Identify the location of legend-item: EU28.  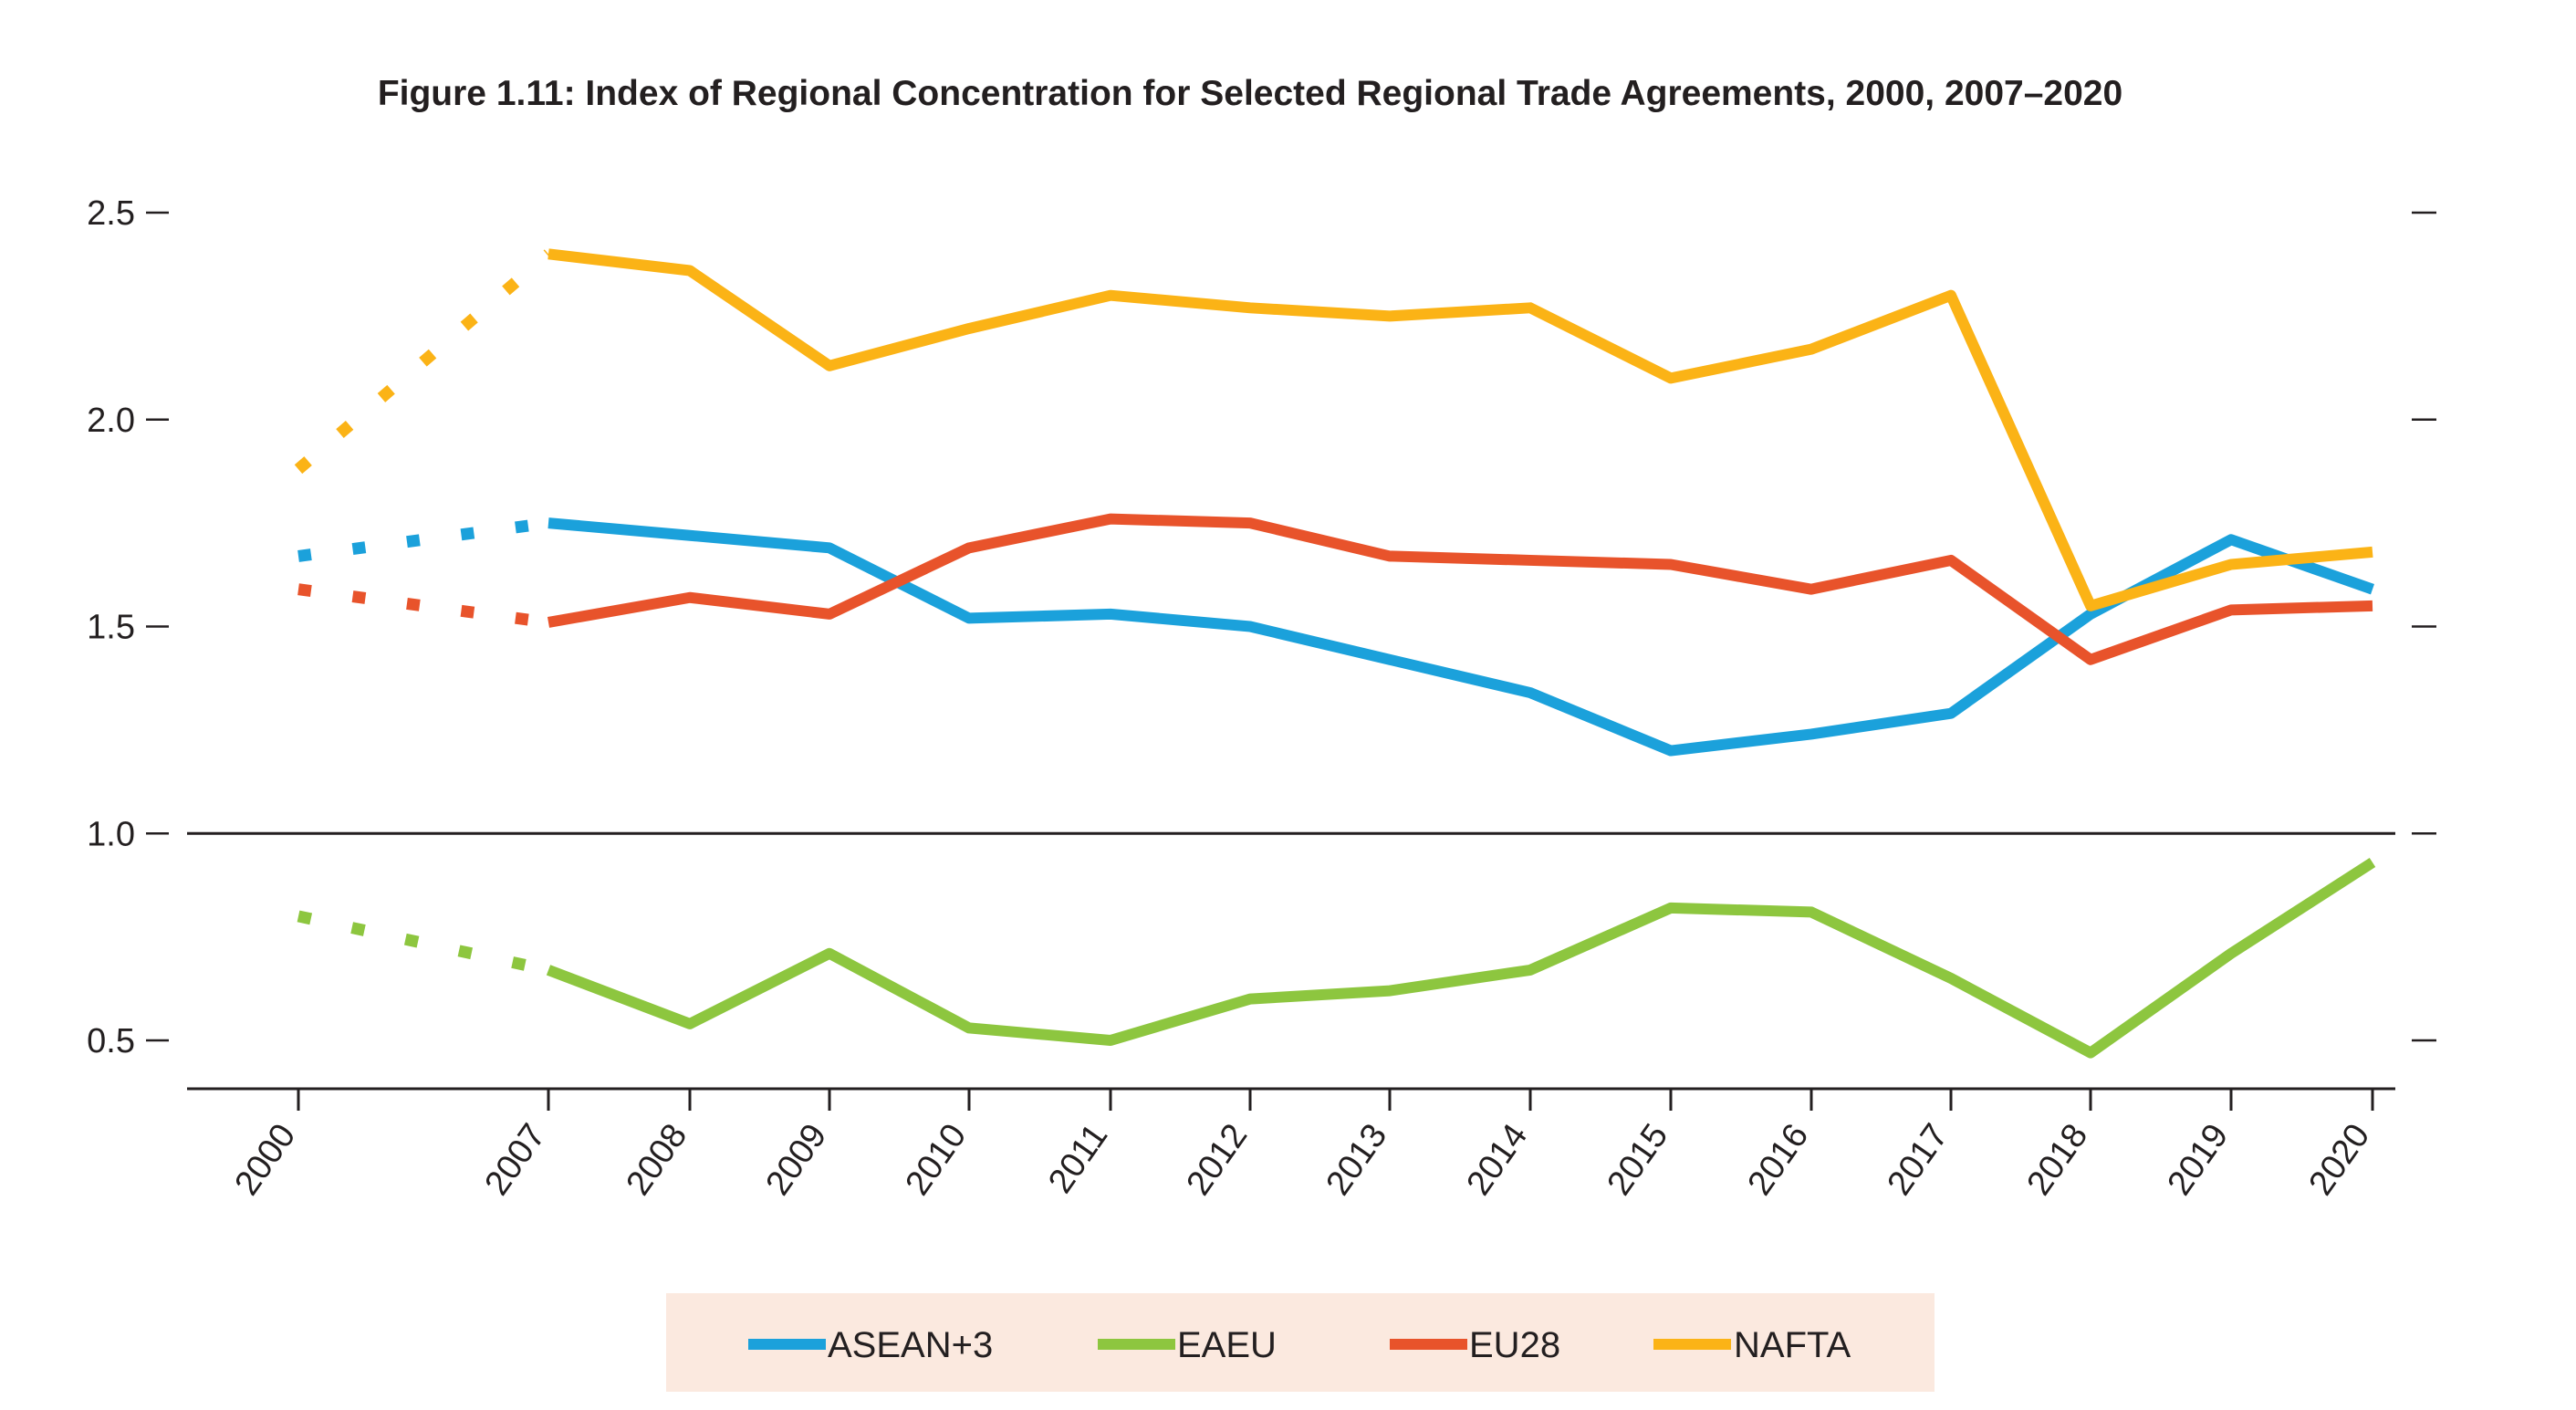
(1475, 1345).